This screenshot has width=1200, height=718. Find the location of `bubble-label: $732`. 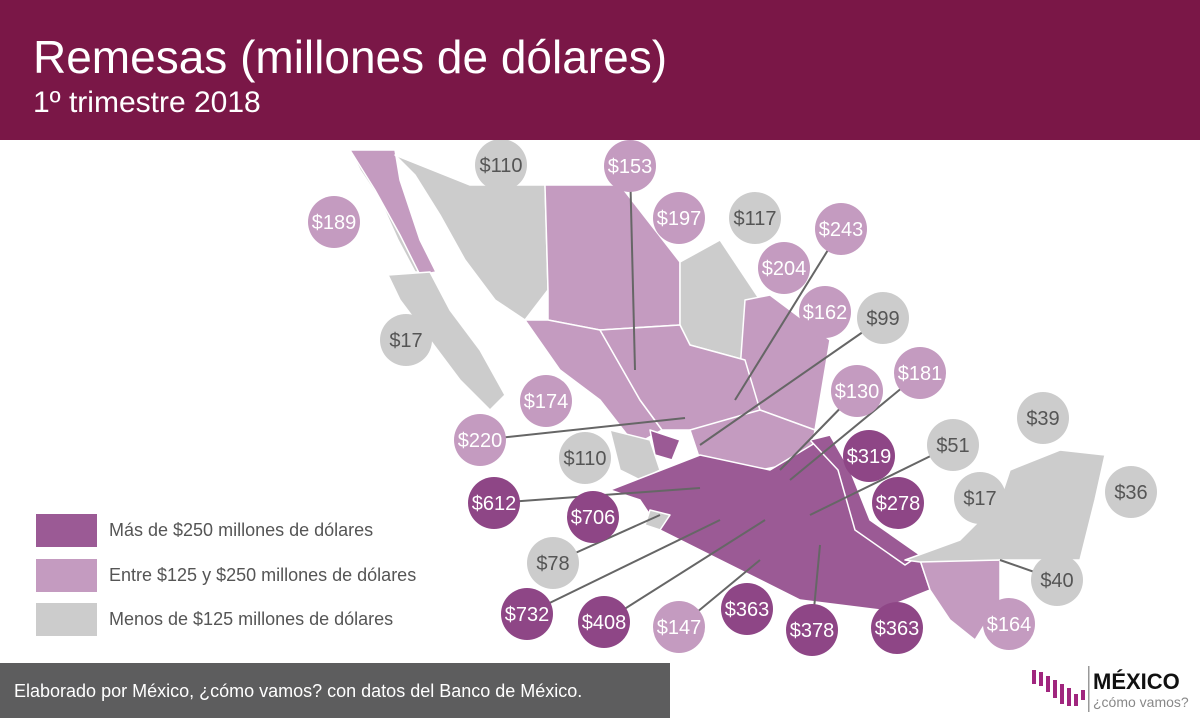

bubble-label: $732 is located at coordinates (527, 615).